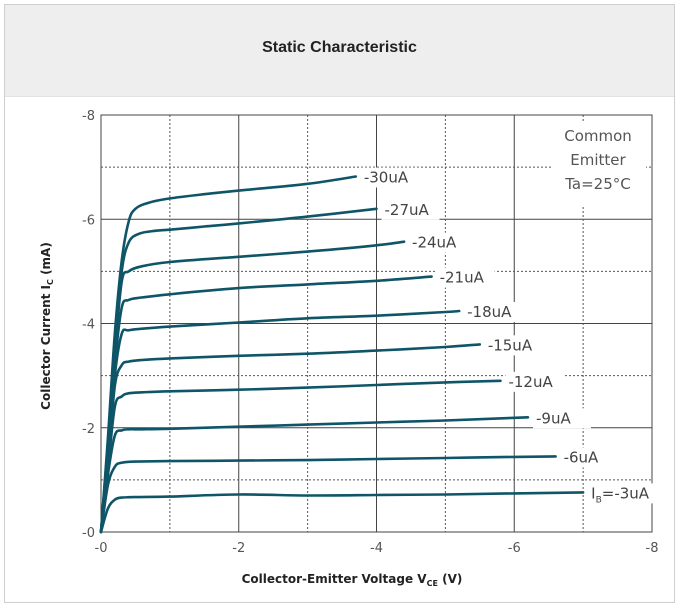 This screenshot has width=680, height=608. I want to click on x-axis-title-tail: (V), so click(450, 579).